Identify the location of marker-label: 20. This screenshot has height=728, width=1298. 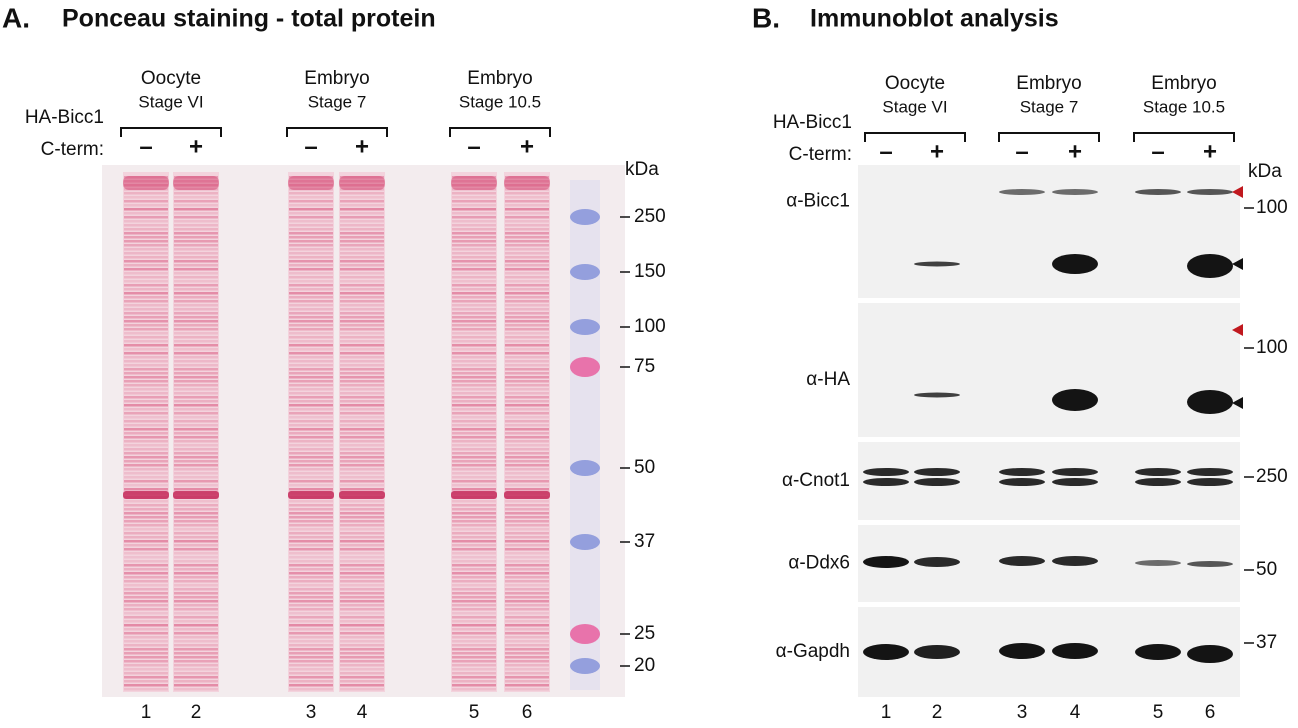
(644, 665).